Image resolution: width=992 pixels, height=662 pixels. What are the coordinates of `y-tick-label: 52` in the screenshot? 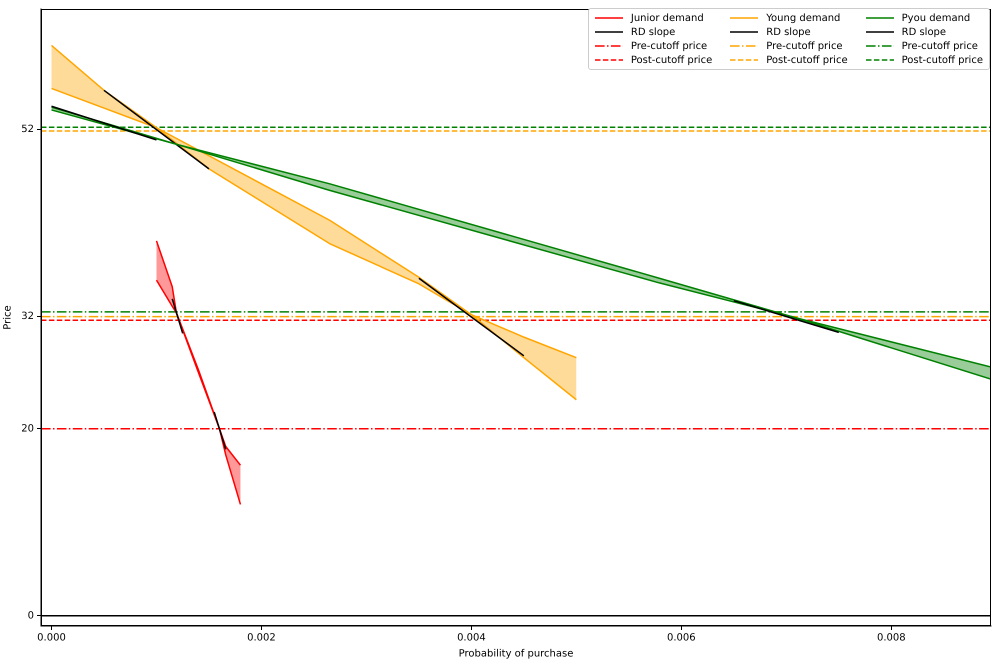 It's located at (27, 130).